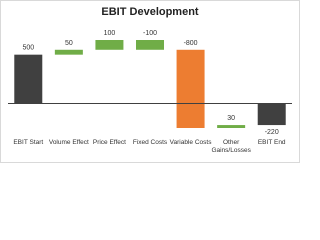 This screenshot has height=240, width=320. I want to click on x-tick-label: Other Gains/Losses, so click(231, 146).